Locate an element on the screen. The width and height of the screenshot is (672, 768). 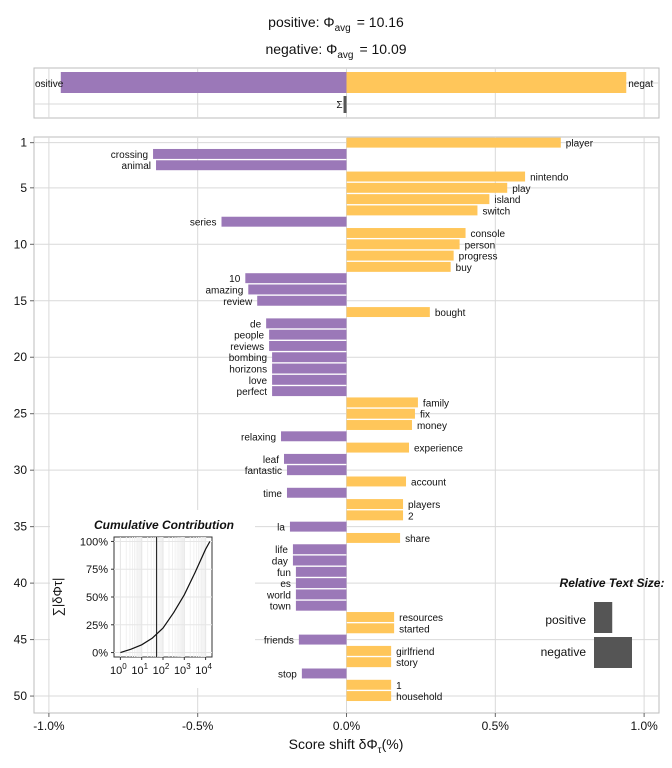
summary-sum-label: Σ is located at coordinates (339, 105).